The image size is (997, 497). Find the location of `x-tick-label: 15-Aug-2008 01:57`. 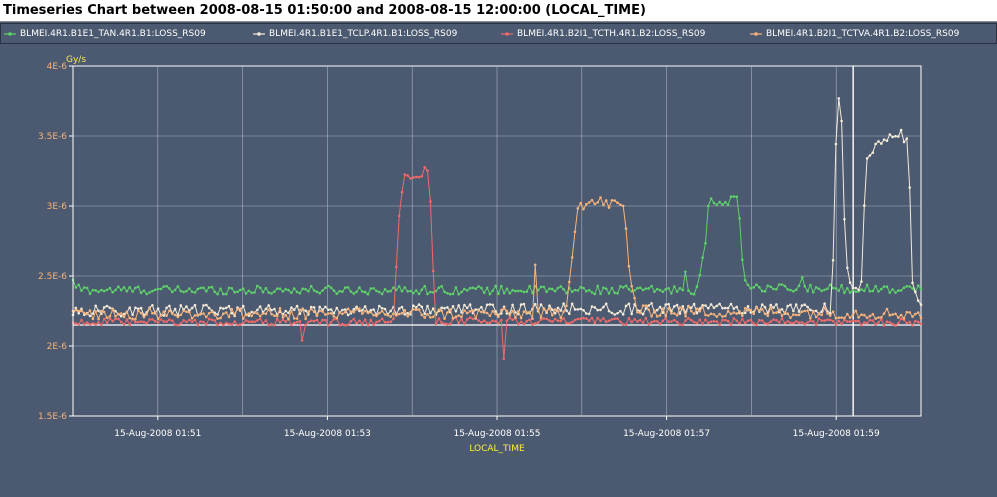

x-tick-label: 15-Aug-2008 01:57 is located at coordinates (666, 434).